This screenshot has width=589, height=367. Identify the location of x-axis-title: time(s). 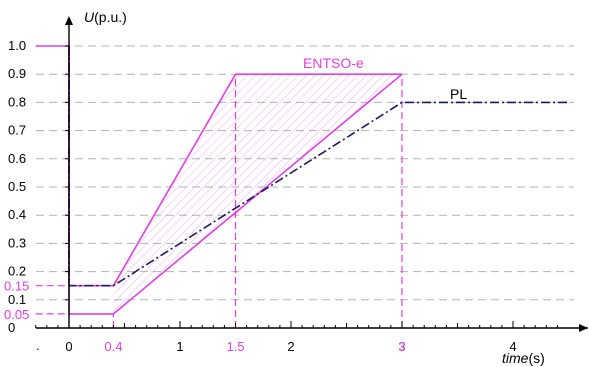
(523, 358).